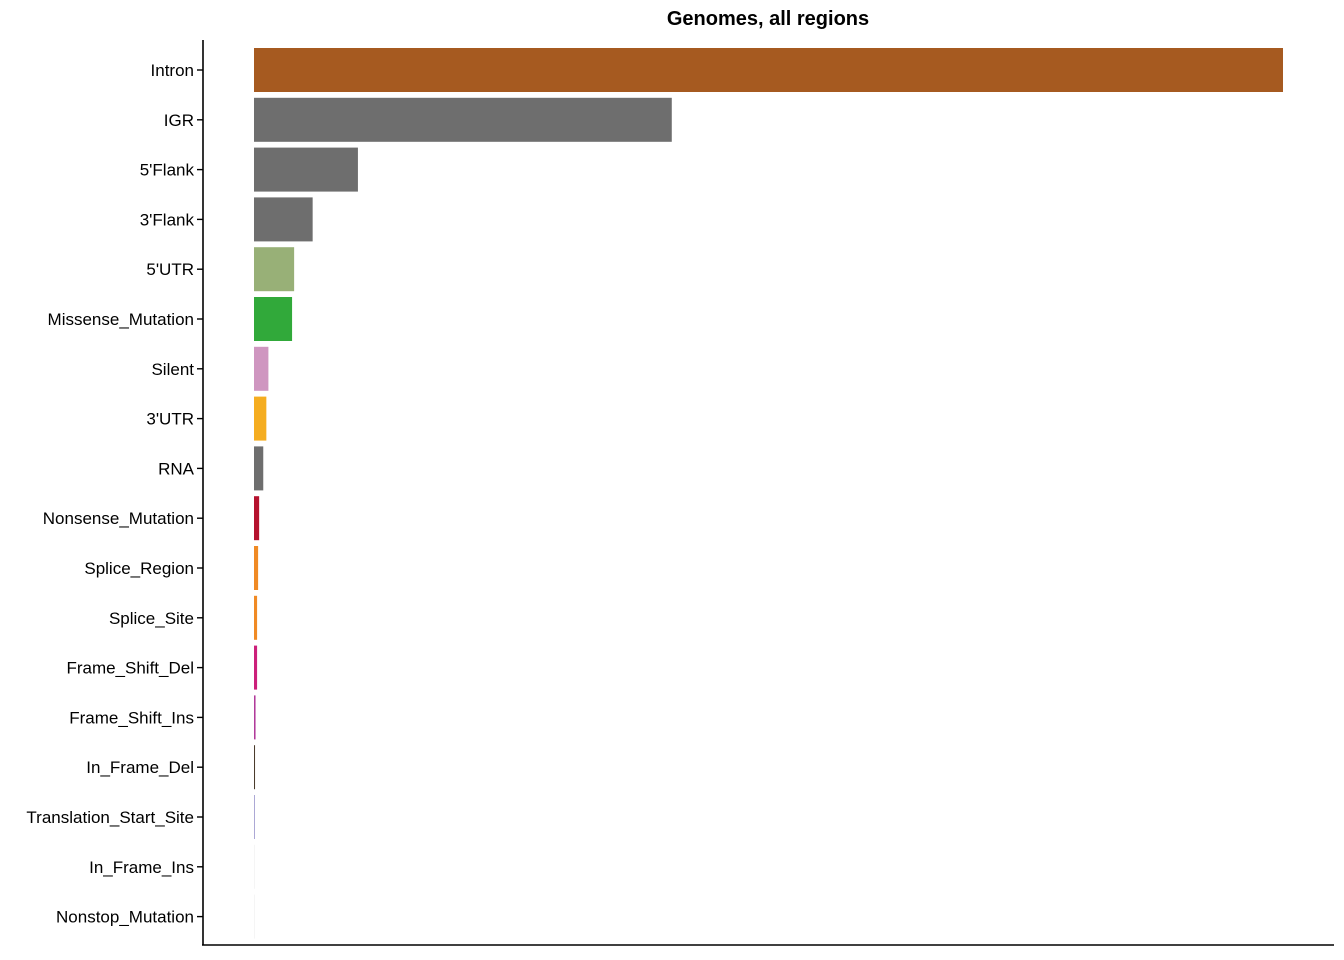 The width and height of the screenshot is (1344, 960). I want to click on chart-title: Genomes, all regions, so click(768, 19).